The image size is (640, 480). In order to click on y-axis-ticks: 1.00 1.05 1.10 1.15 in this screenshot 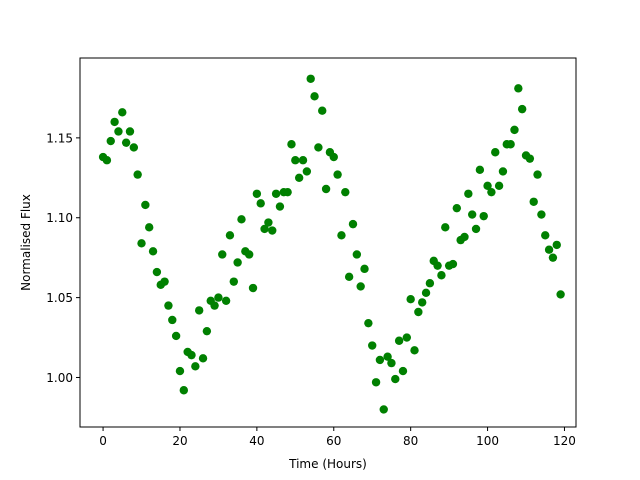, I will do `click(63, 258)`.